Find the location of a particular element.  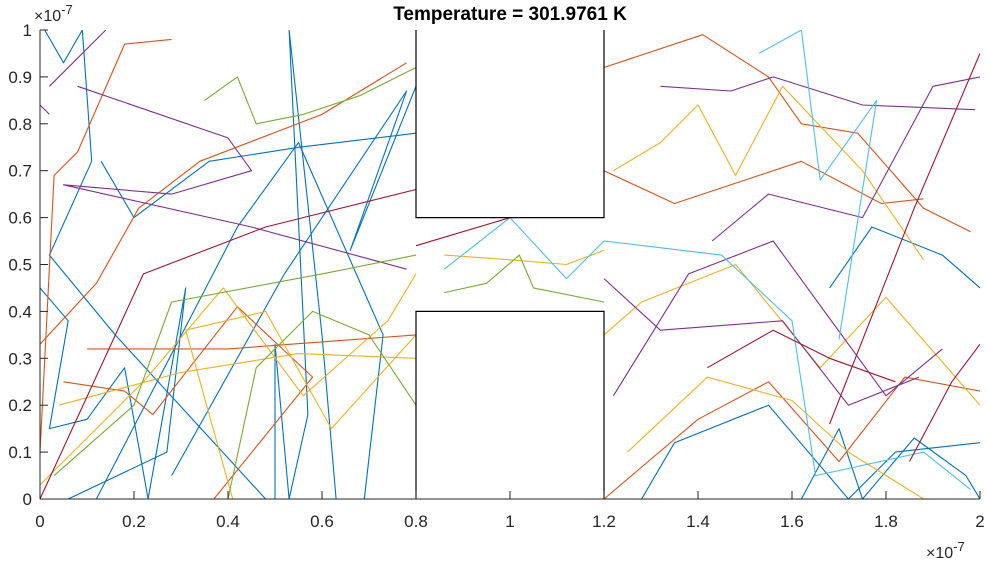

bottom-box is located at coordinates (510, 404).